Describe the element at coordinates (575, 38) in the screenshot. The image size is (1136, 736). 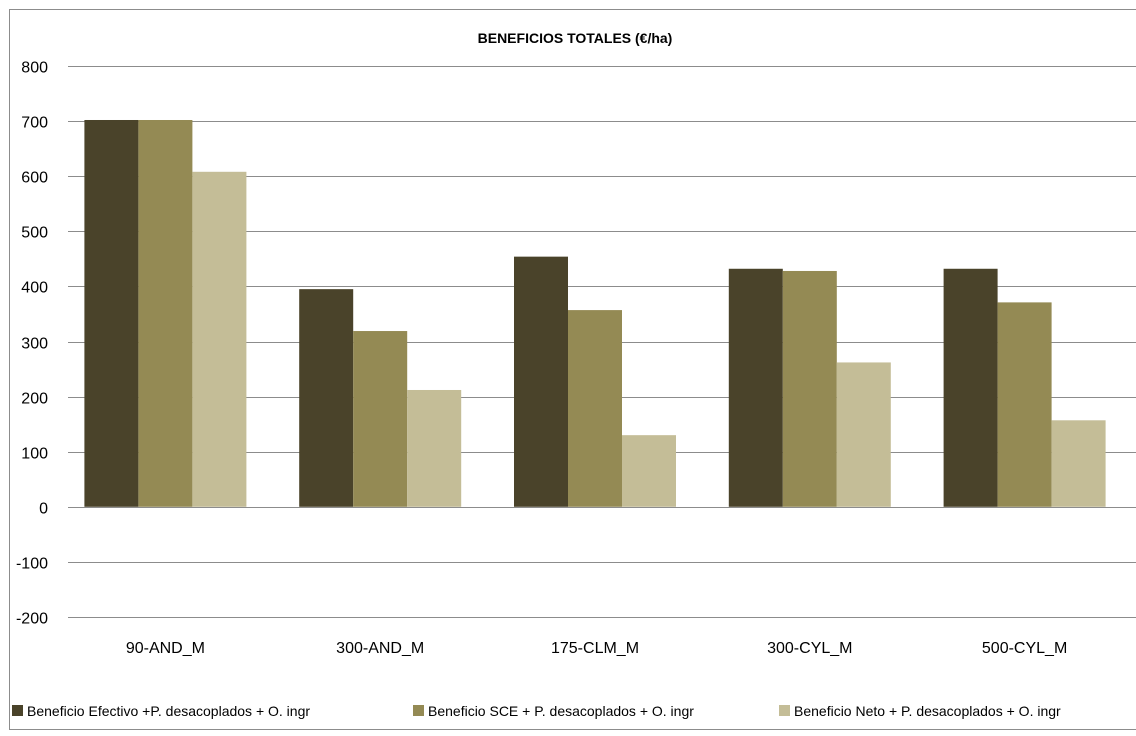
I see `chart-title: BENEFICIOS TOTALES (€/ha)` at that location.